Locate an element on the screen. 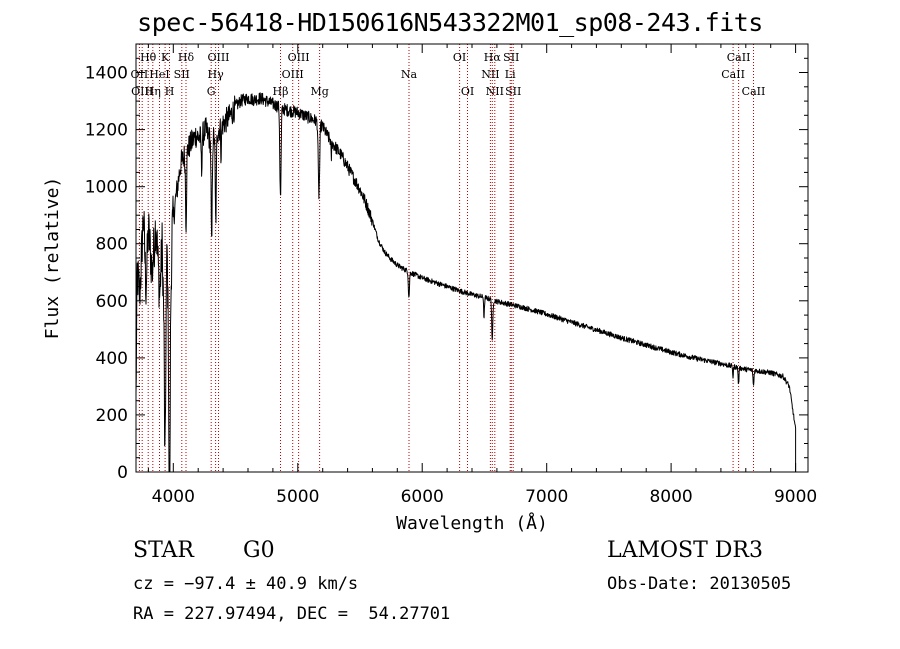  line-label: Hθ is located at coordinates (148, 57).